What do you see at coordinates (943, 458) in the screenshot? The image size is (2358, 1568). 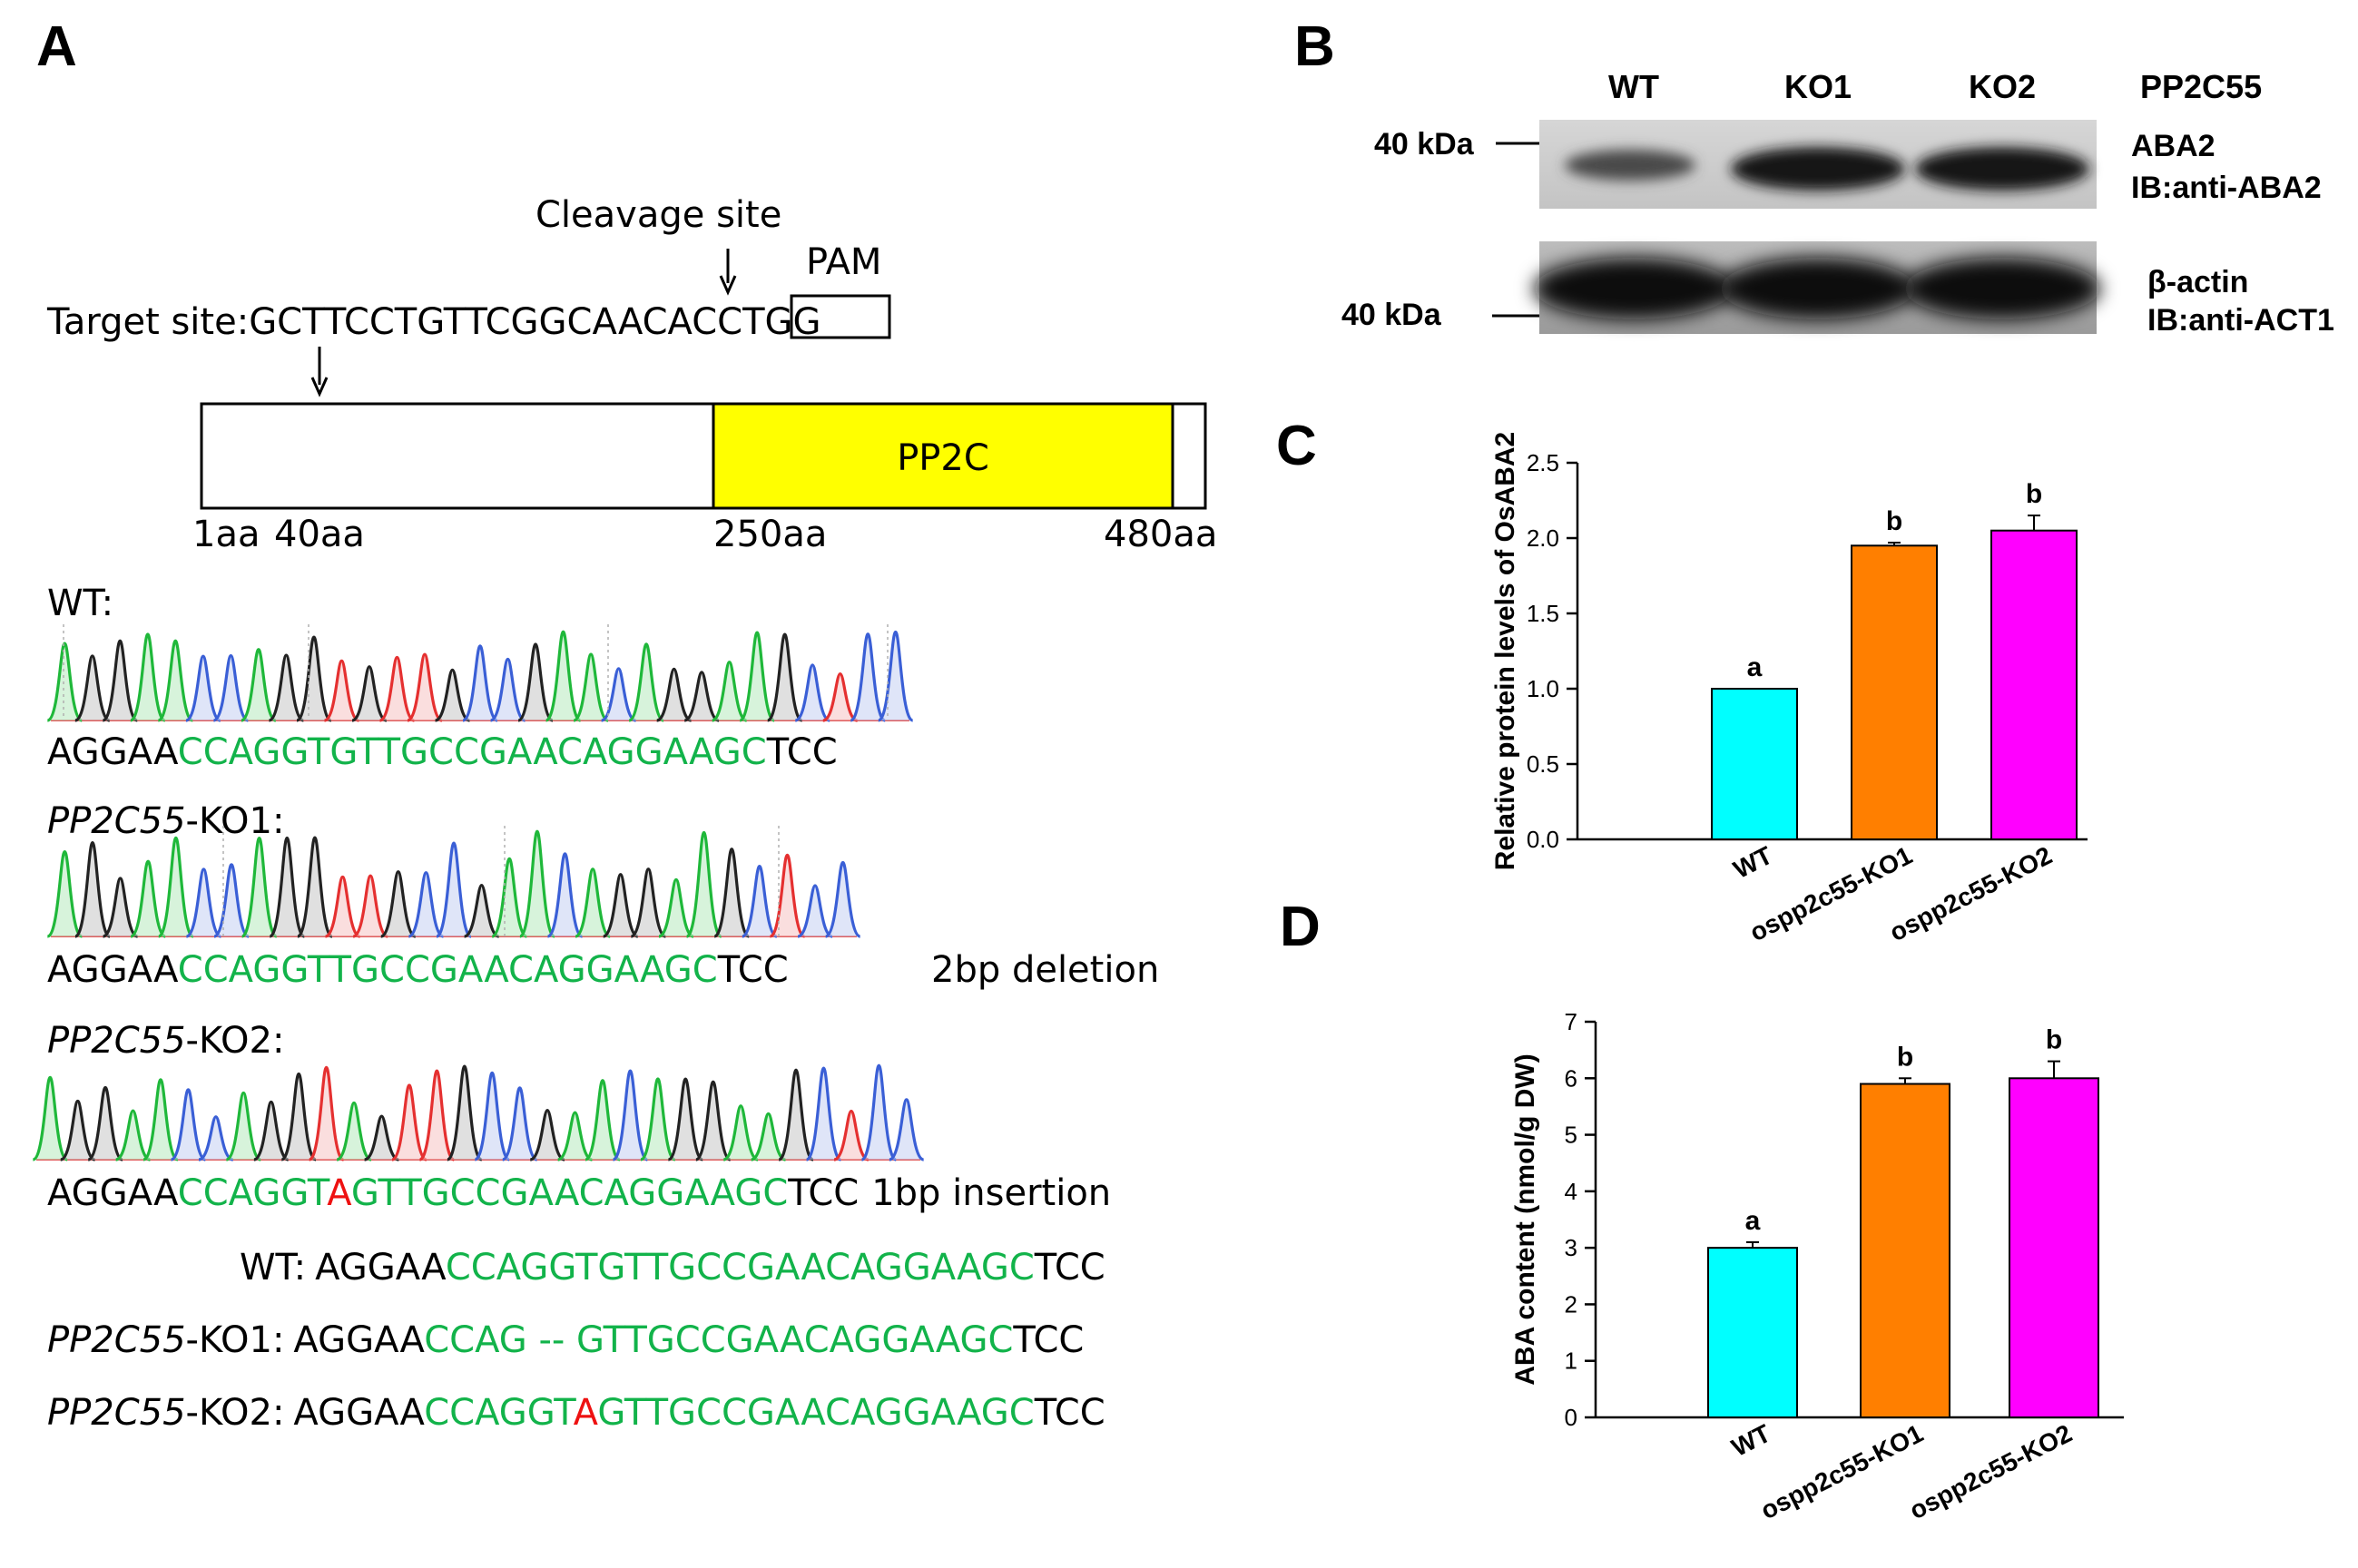 I see `pp2c-domain-label: PP2C` at bounding box center [943, 458].